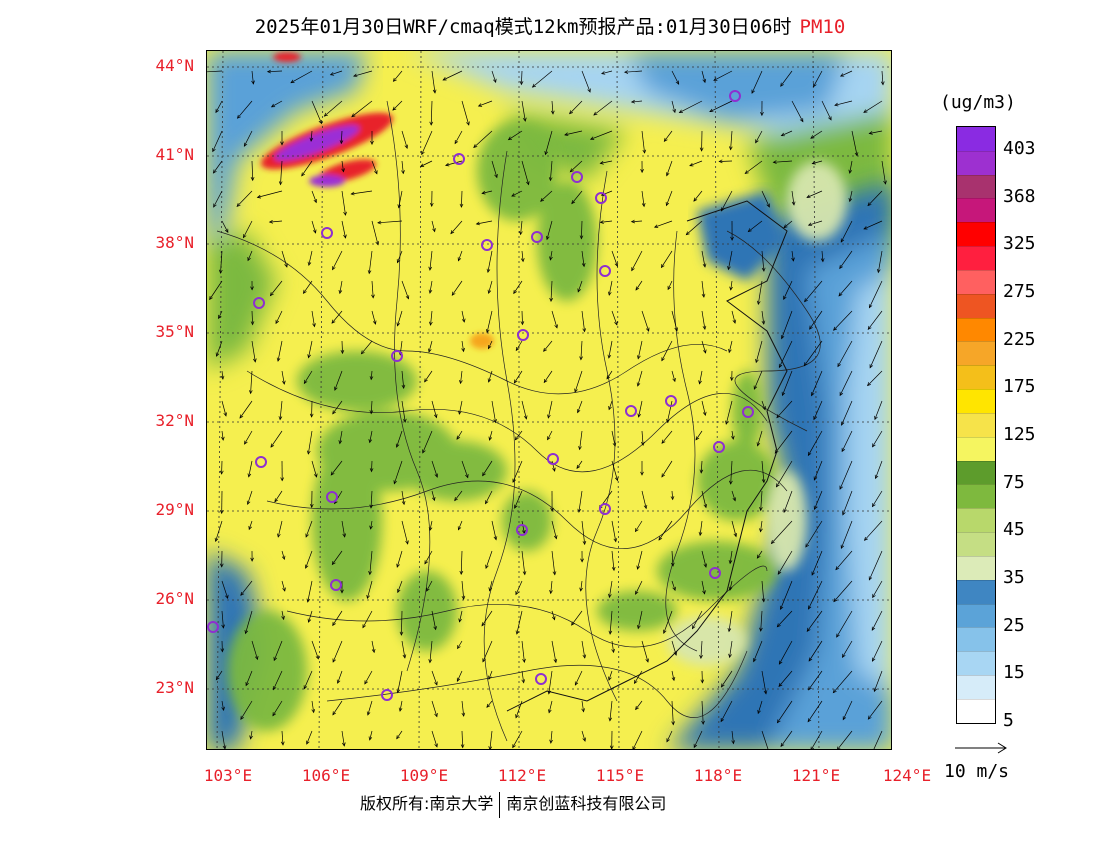 The height and width of the screenshot is (850, 1100). I want to click on city-marker, so click(327, 233).